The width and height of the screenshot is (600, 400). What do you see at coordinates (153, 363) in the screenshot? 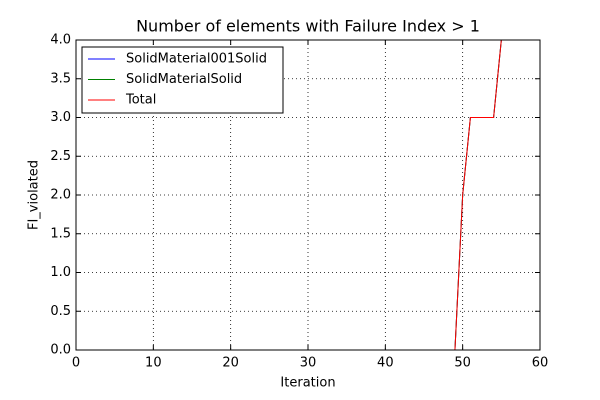
I see `x-tick-label: 10` at bounding box center [153, 363].